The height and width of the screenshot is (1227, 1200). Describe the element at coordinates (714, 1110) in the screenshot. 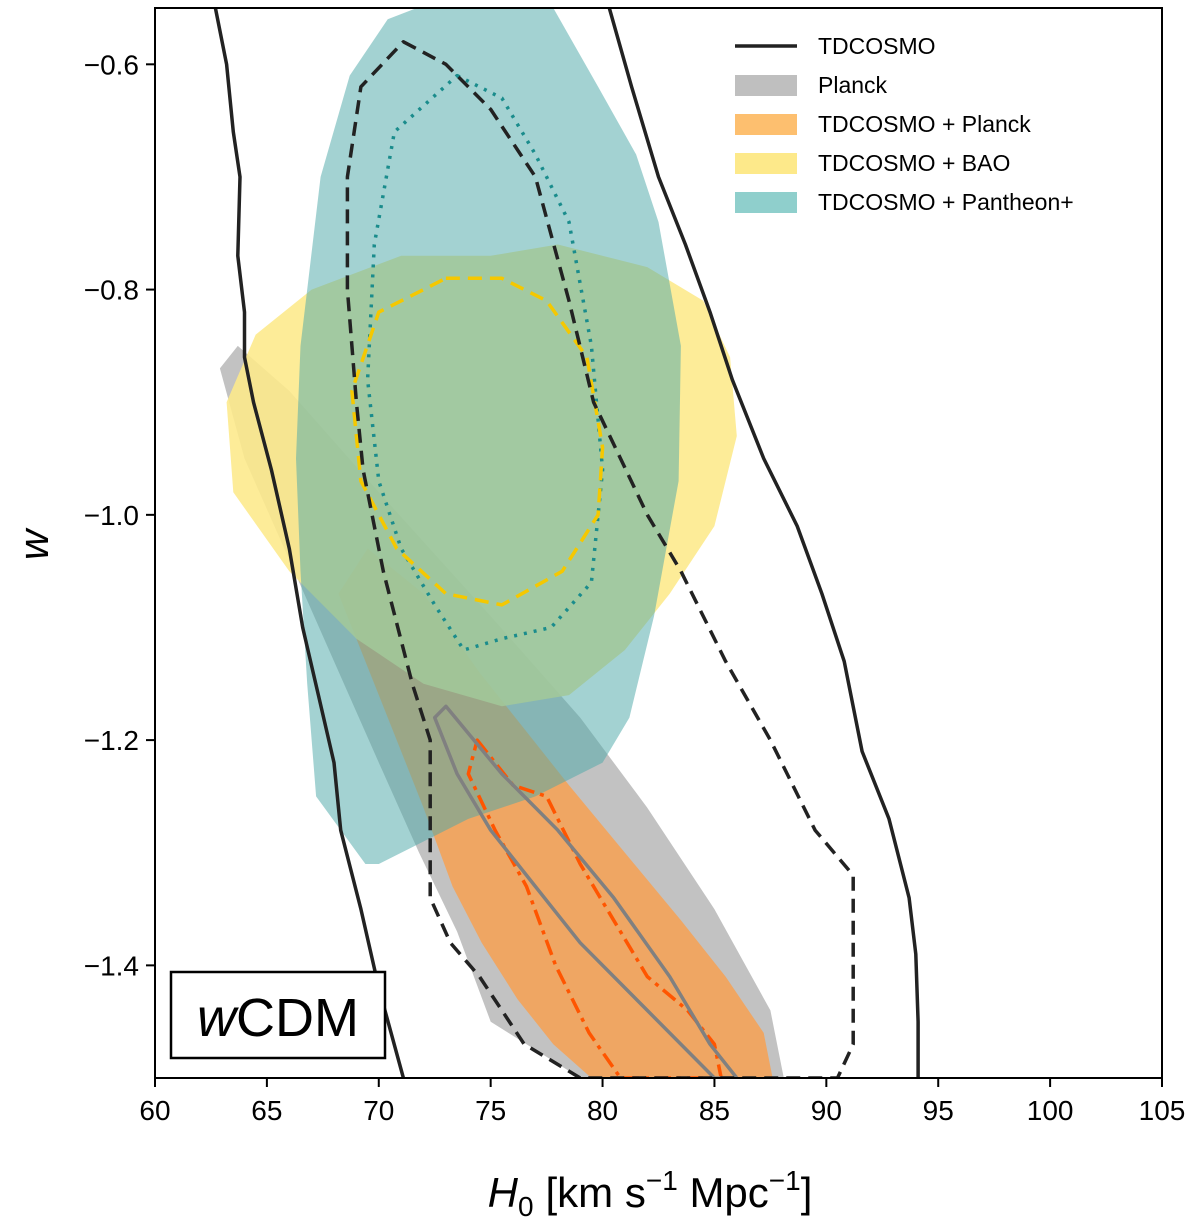

I see `x-tick-label: 85` at that location.